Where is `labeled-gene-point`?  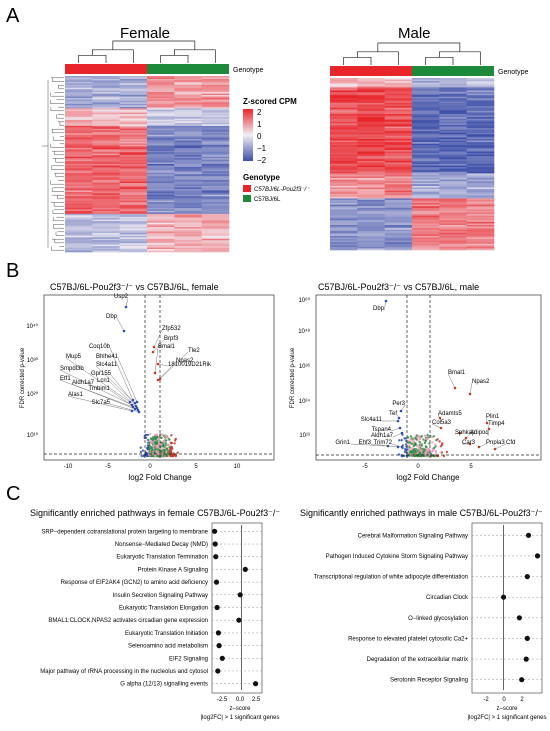 labeled-gene-point is located at coordinates (130, 402).